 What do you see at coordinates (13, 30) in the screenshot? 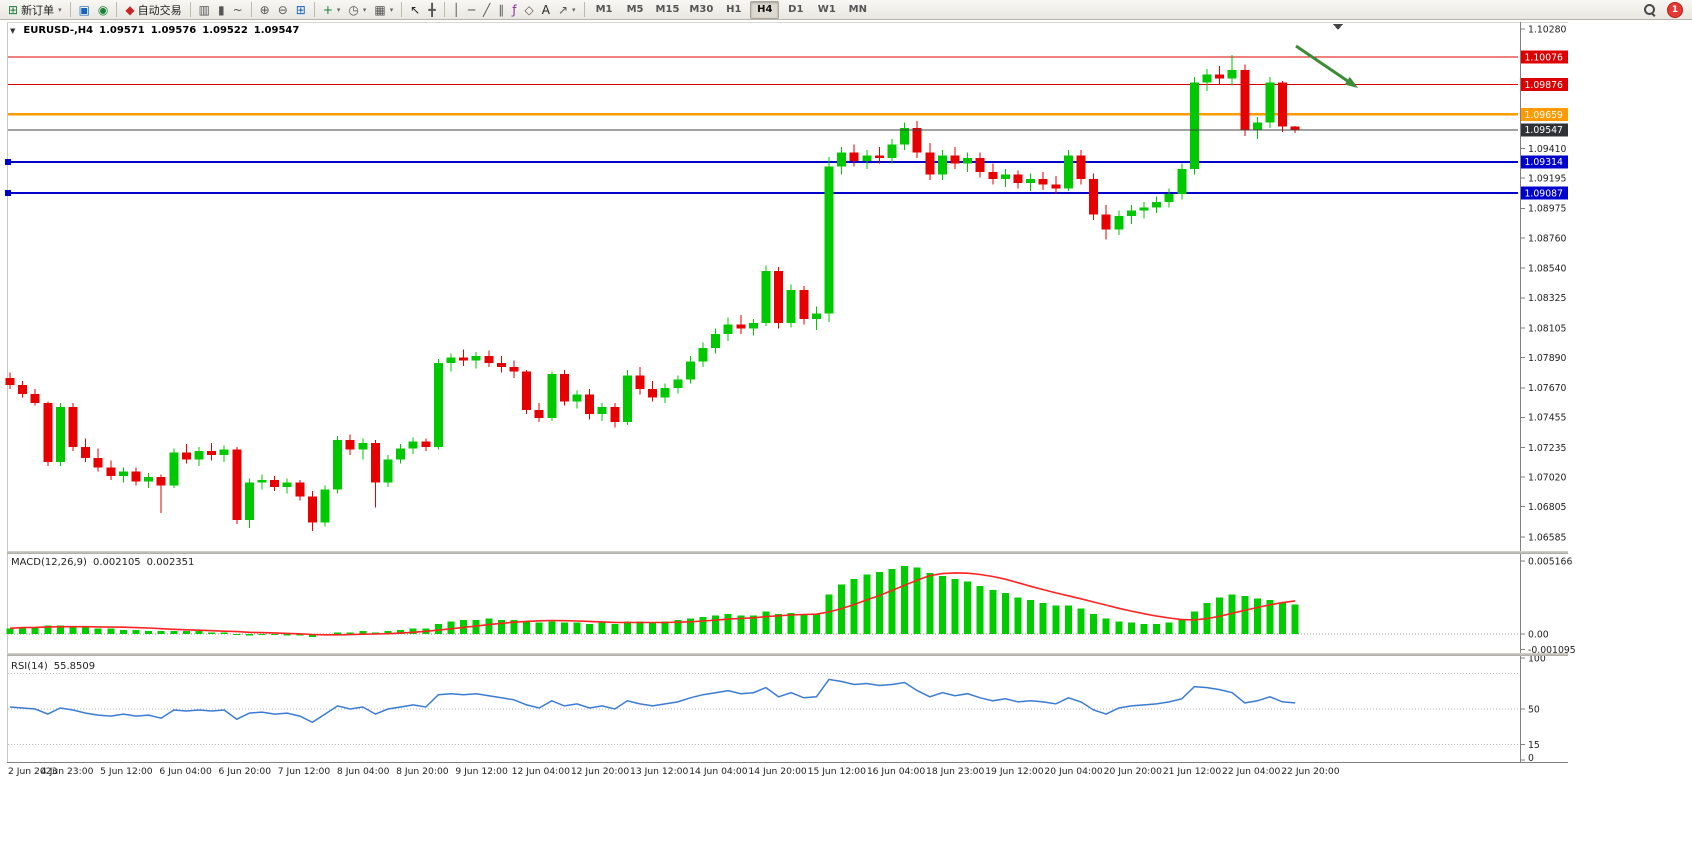
I see `collapse-triangle-icon: ▼` at bounding box center [13, 30].